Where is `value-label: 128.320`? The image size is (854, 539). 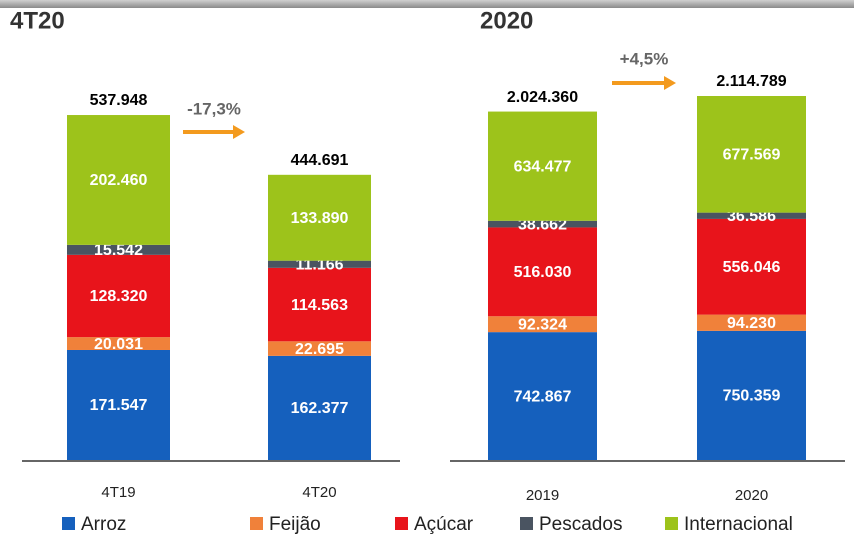 value-label: 128.320 is located at coordinates (119, 296).